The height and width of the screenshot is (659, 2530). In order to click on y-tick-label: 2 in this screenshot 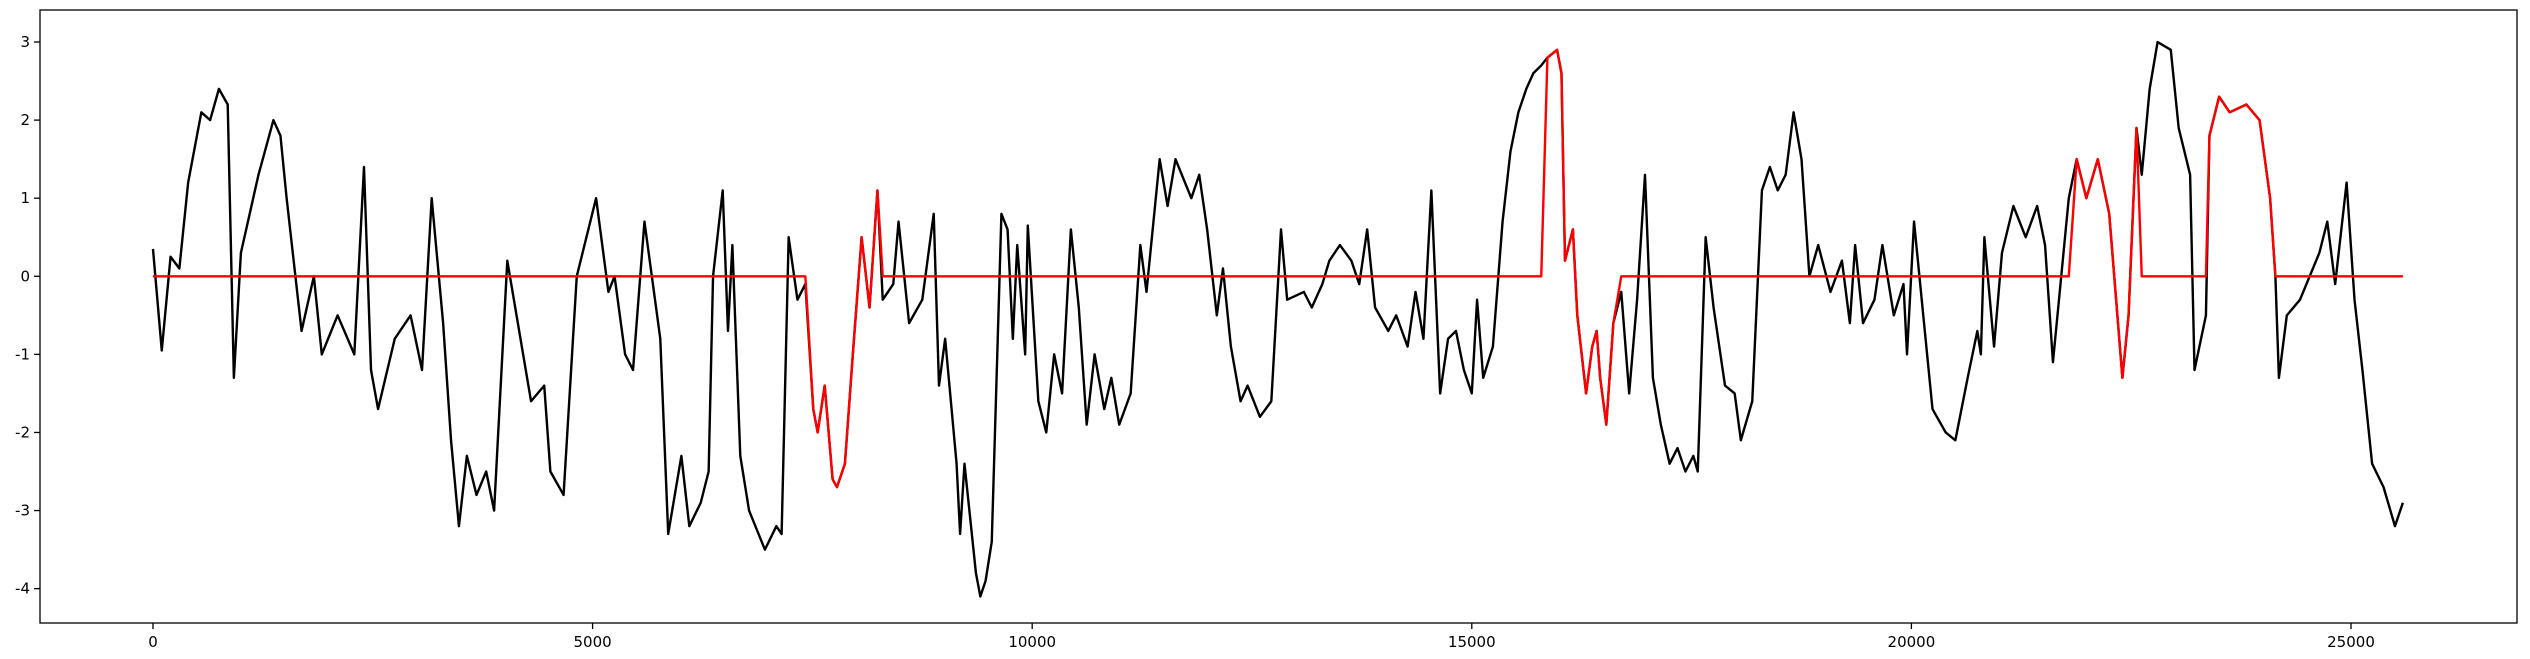, I will do `click(25, 120)`.